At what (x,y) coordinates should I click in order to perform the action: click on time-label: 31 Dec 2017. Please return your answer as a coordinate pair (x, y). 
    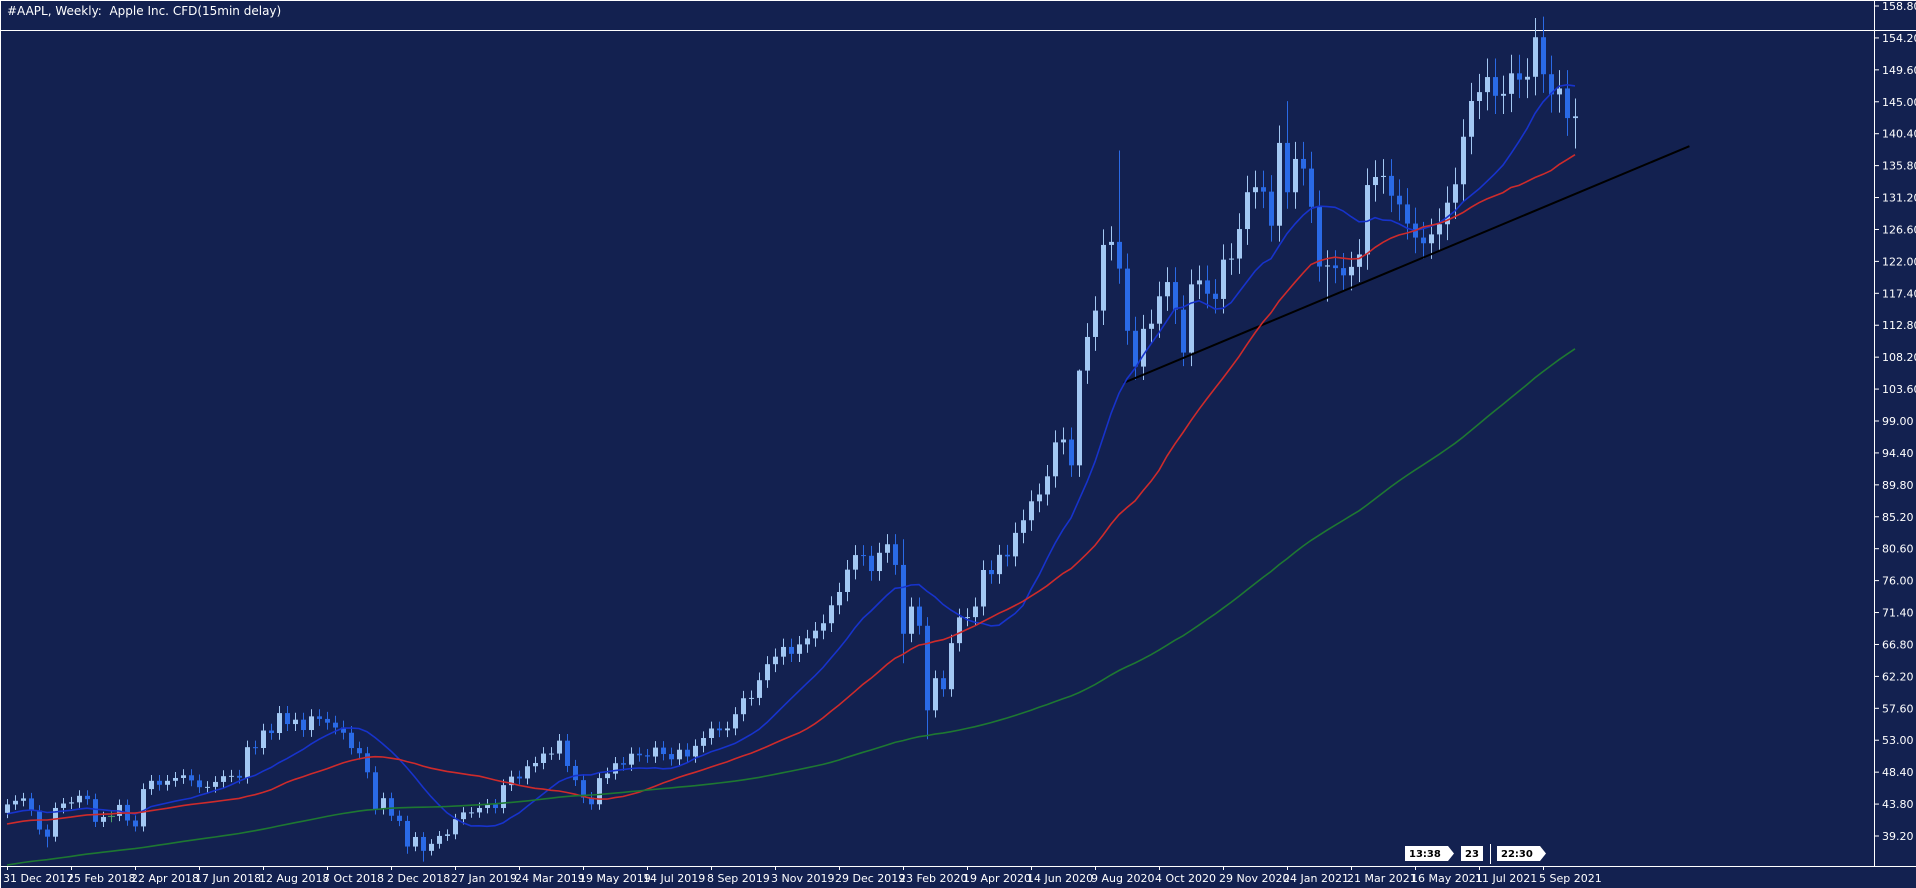
    Looking at the image, I should click on (38, 878).